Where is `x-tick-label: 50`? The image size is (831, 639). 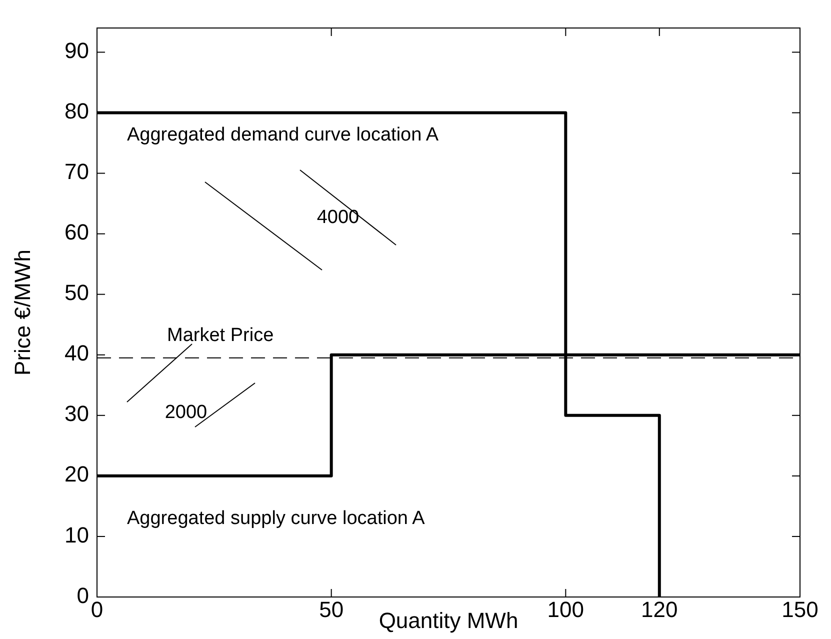
x-tick-label: 50 is located at coordinates (331, 609).